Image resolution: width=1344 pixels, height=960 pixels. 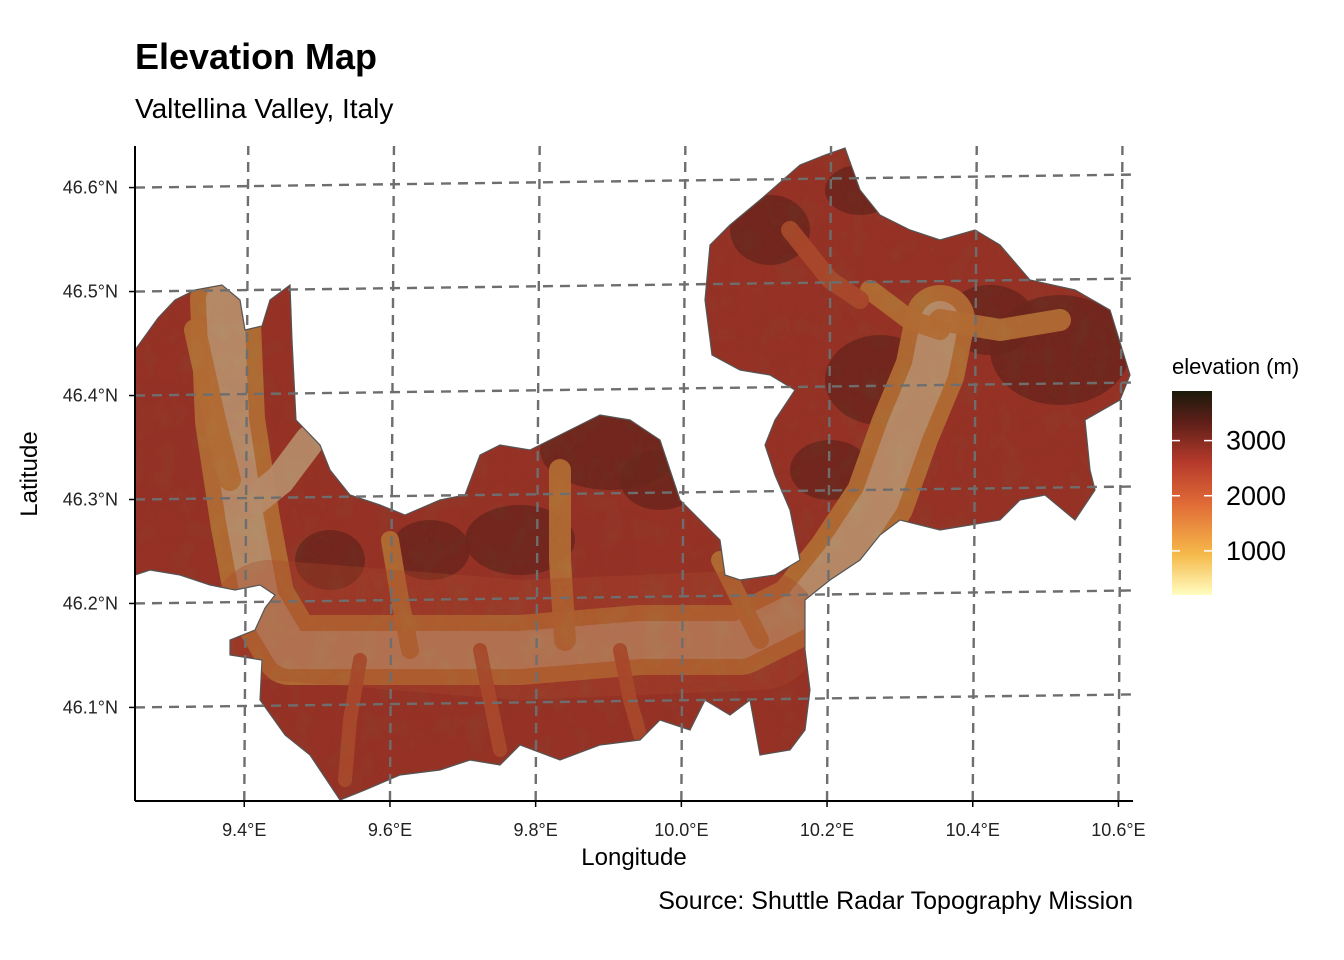 I want to click on y-tick-label: 46.3°N, so click(x=90, y=499).